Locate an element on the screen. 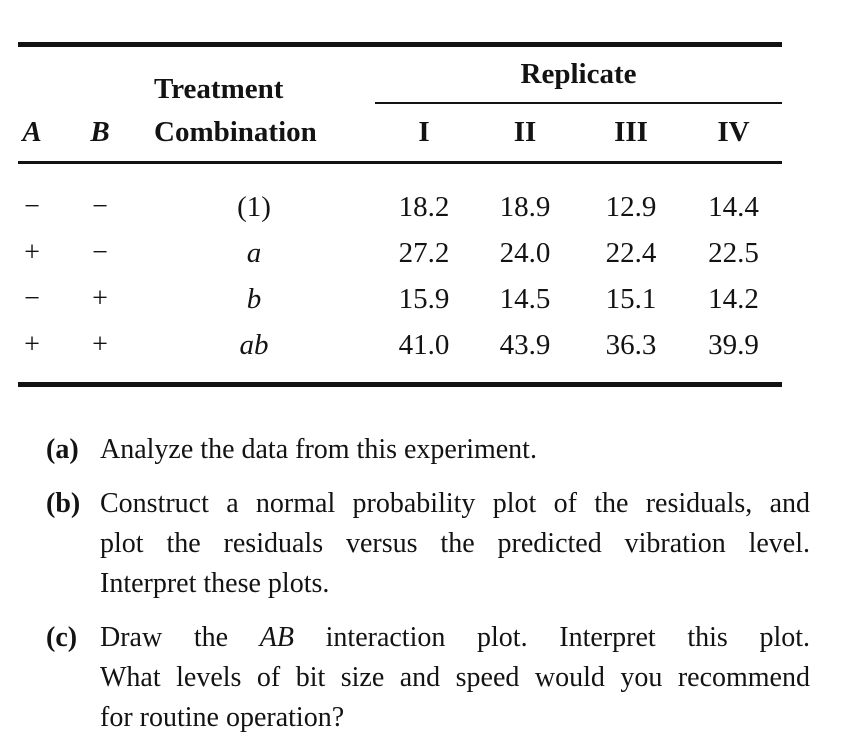 This screenshot has height=740, width=864. question-label: (c) is located at coordinates (62, 637).